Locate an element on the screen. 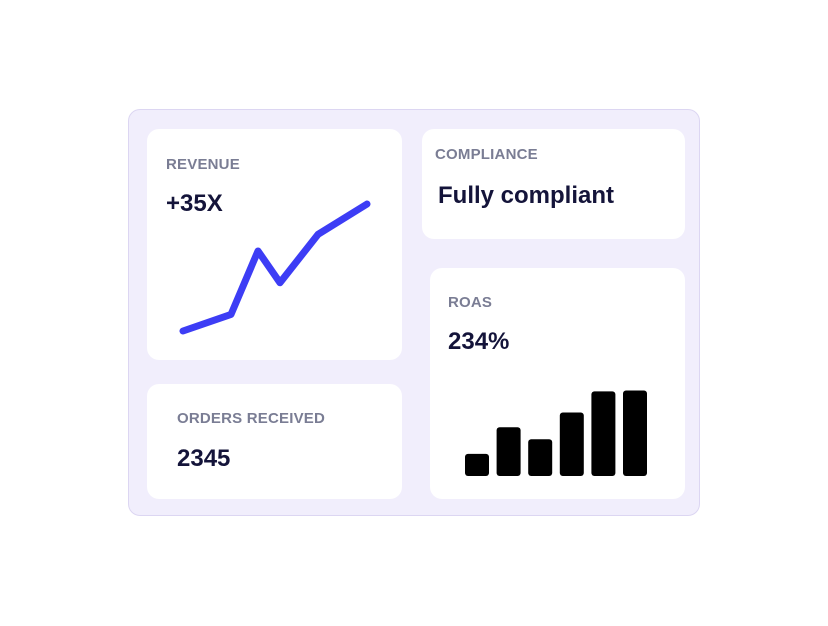 The height and width of the screenshot is (626, 828). revenue-label: REVENUE is located at coordinates (203, 164).